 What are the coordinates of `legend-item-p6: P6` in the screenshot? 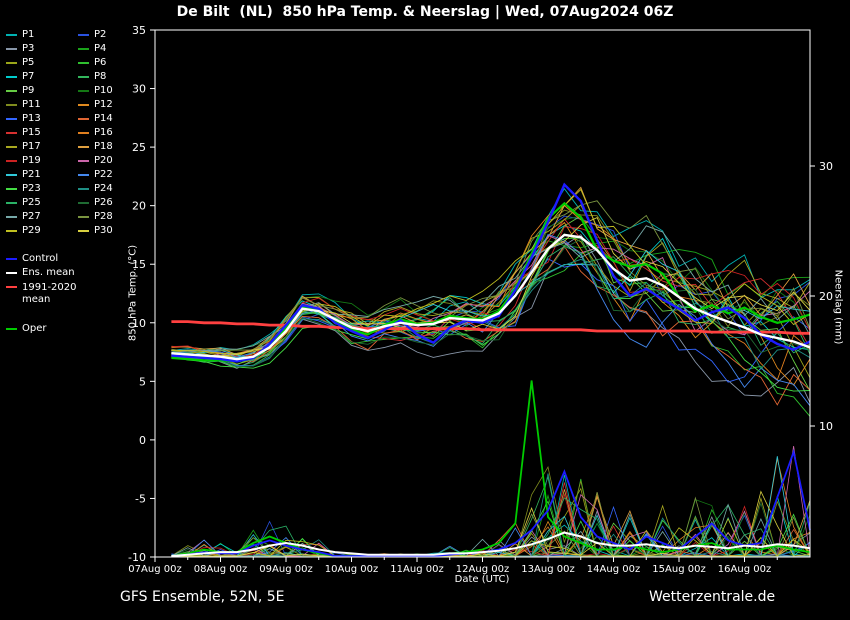 It's located at (114, 63).